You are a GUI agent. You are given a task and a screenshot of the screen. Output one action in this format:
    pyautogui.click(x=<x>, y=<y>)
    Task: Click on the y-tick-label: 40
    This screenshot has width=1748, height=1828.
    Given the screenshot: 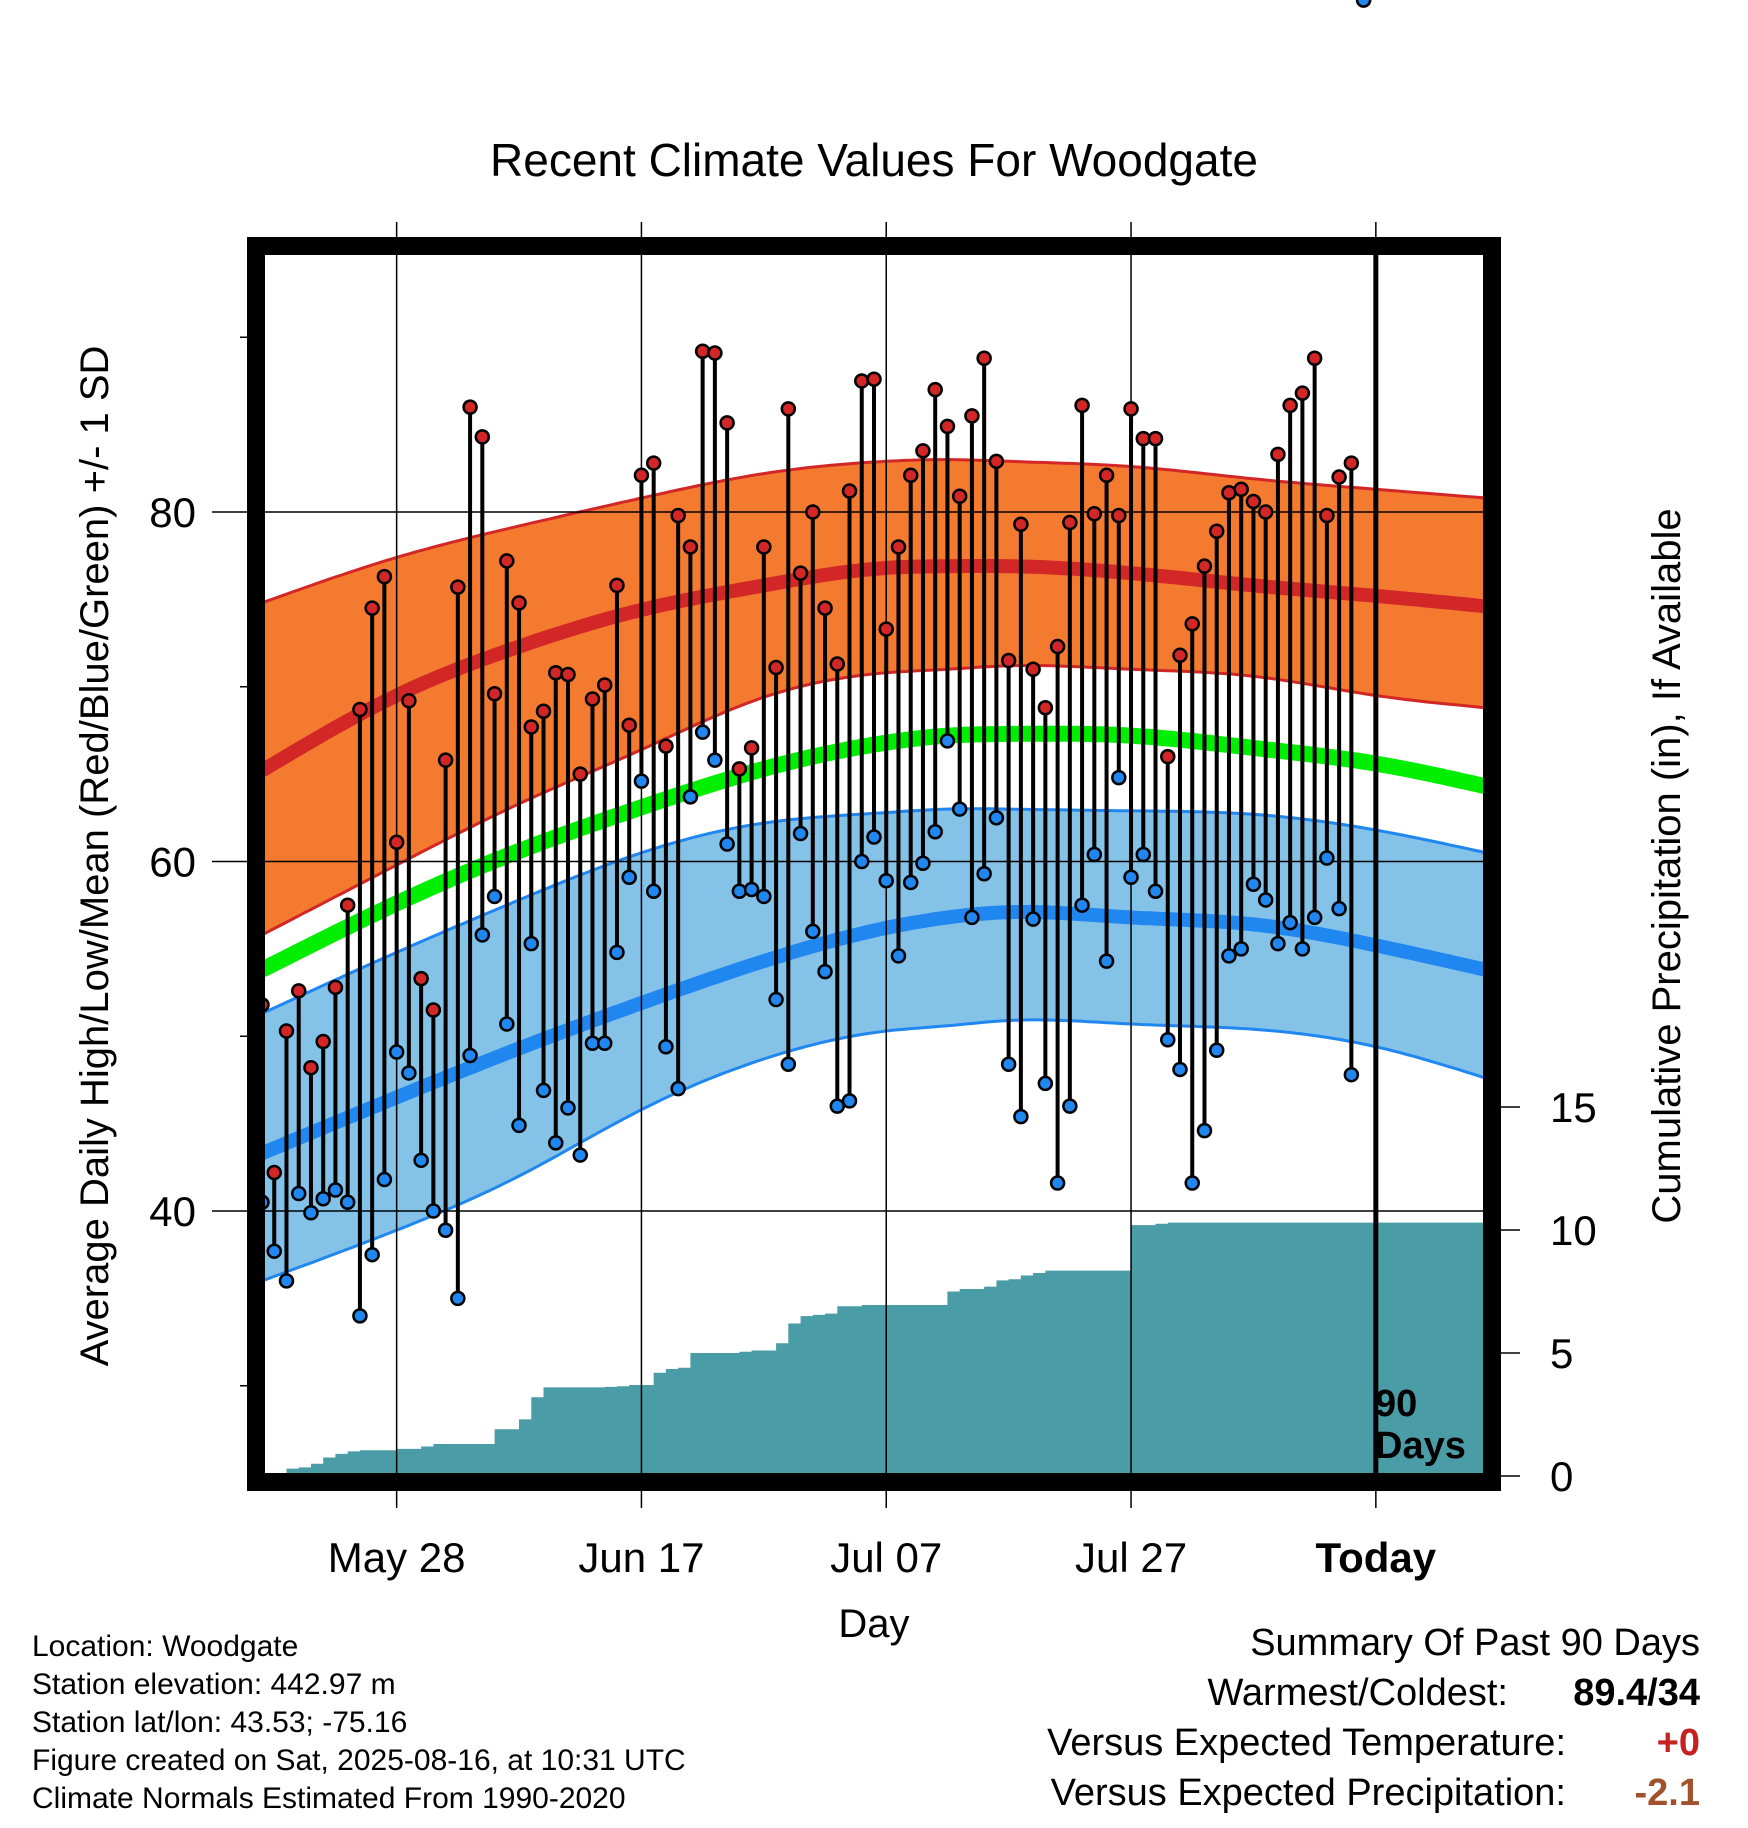 What is the action you would take?
    pyautogui.click(x=172, y=1211)
    